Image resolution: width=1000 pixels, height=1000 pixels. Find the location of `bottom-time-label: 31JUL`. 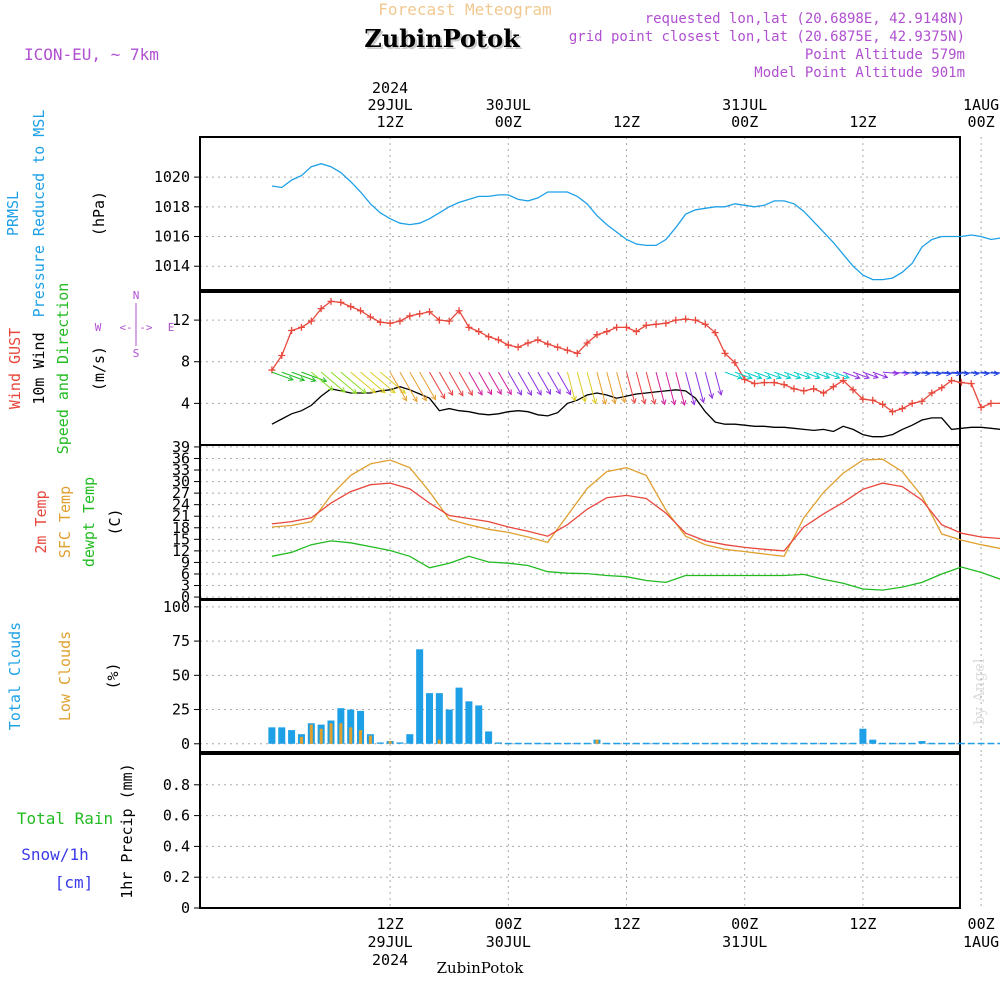

bottom-time-label: 31JUL is located at coordinates (744, 942).